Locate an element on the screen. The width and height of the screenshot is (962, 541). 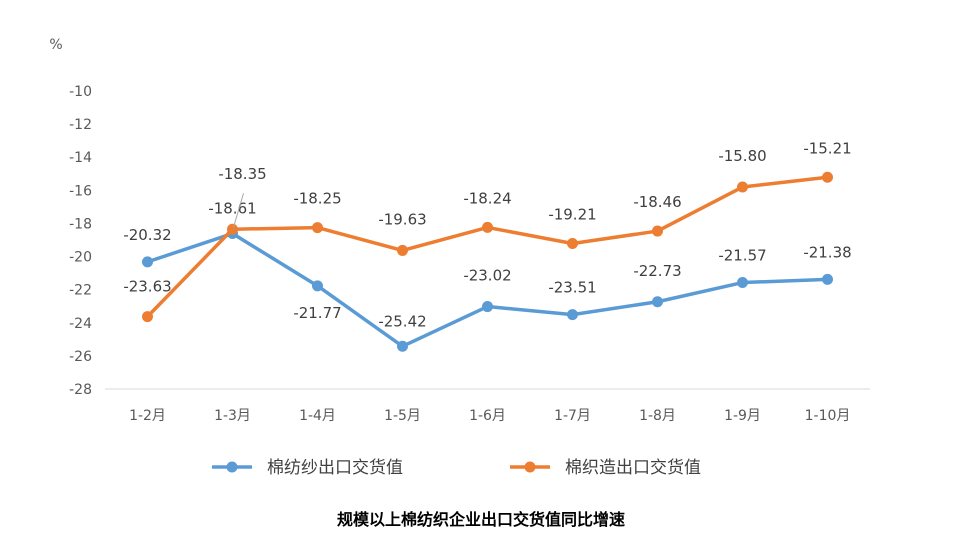
x-tick-label: 1-9月 is located at coordinates (742, 416).